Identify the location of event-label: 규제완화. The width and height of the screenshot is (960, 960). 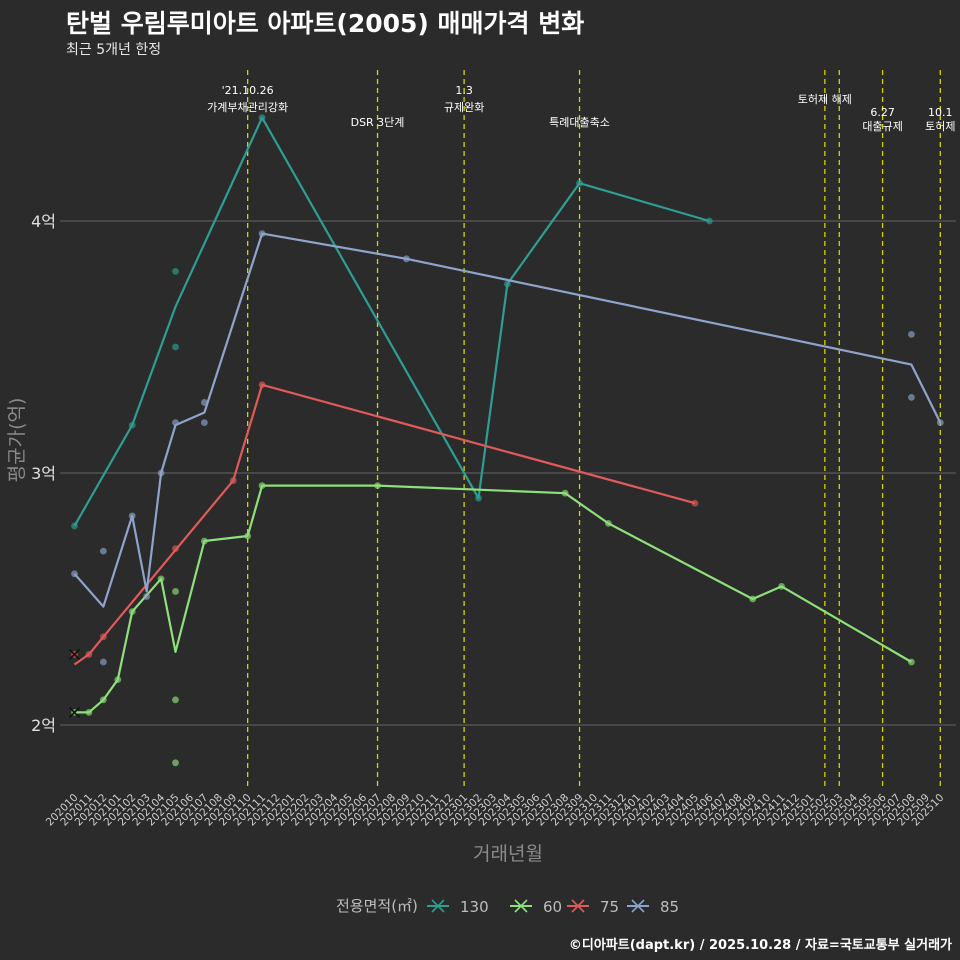
(464, 107).